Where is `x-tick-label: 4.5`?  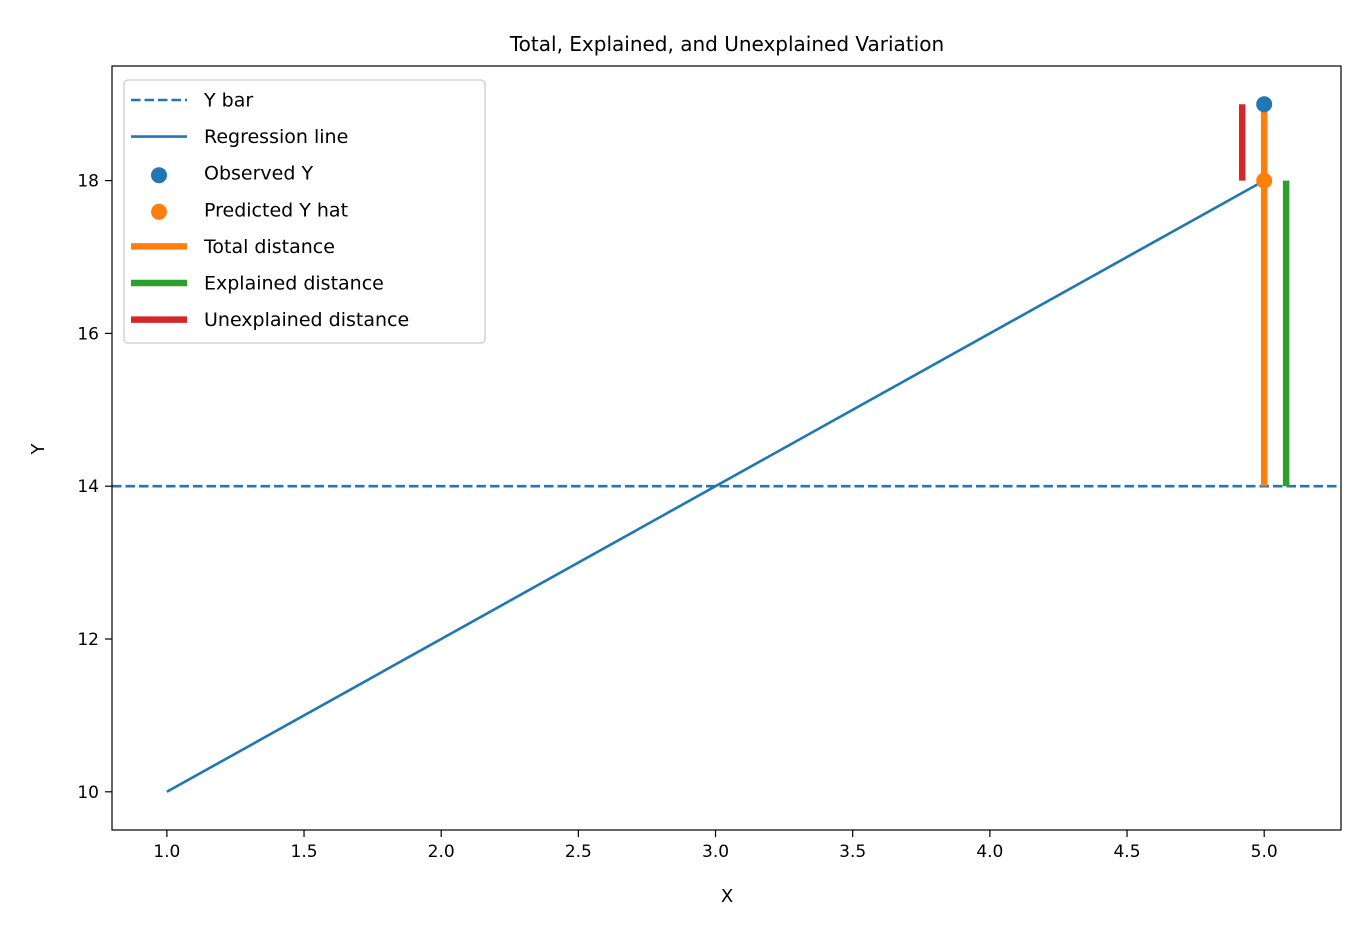
x-tick-label: 4.5 is located at coordinates (1126, 852).